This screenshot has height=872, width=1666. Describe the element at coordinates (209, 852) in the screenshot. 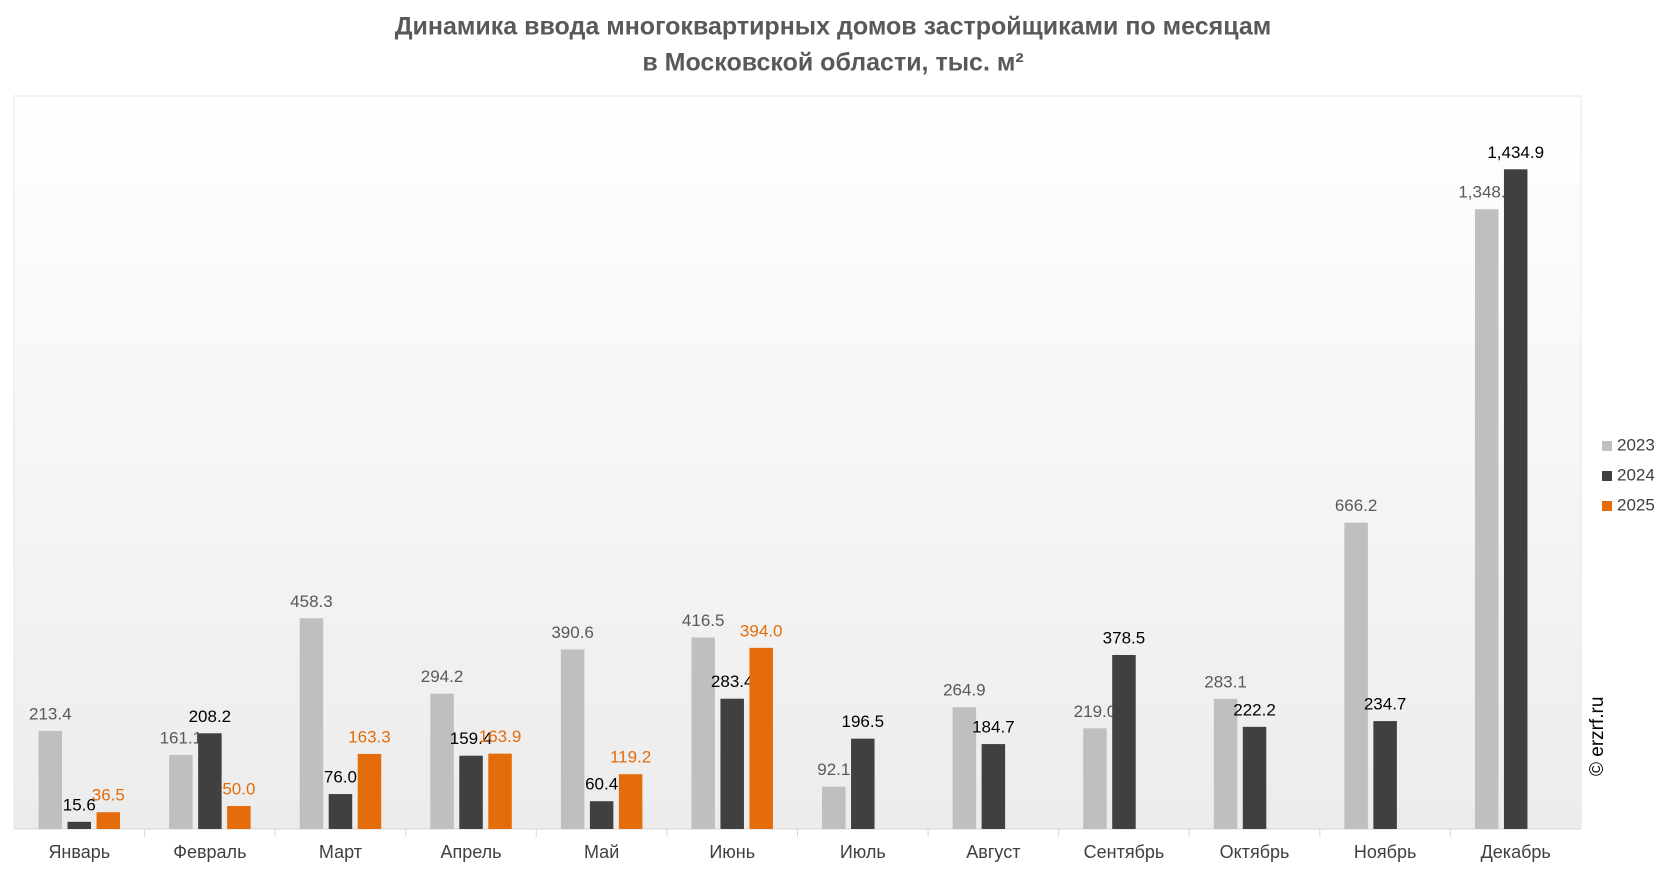

I see `x-tick-label: Февраль` at that location.